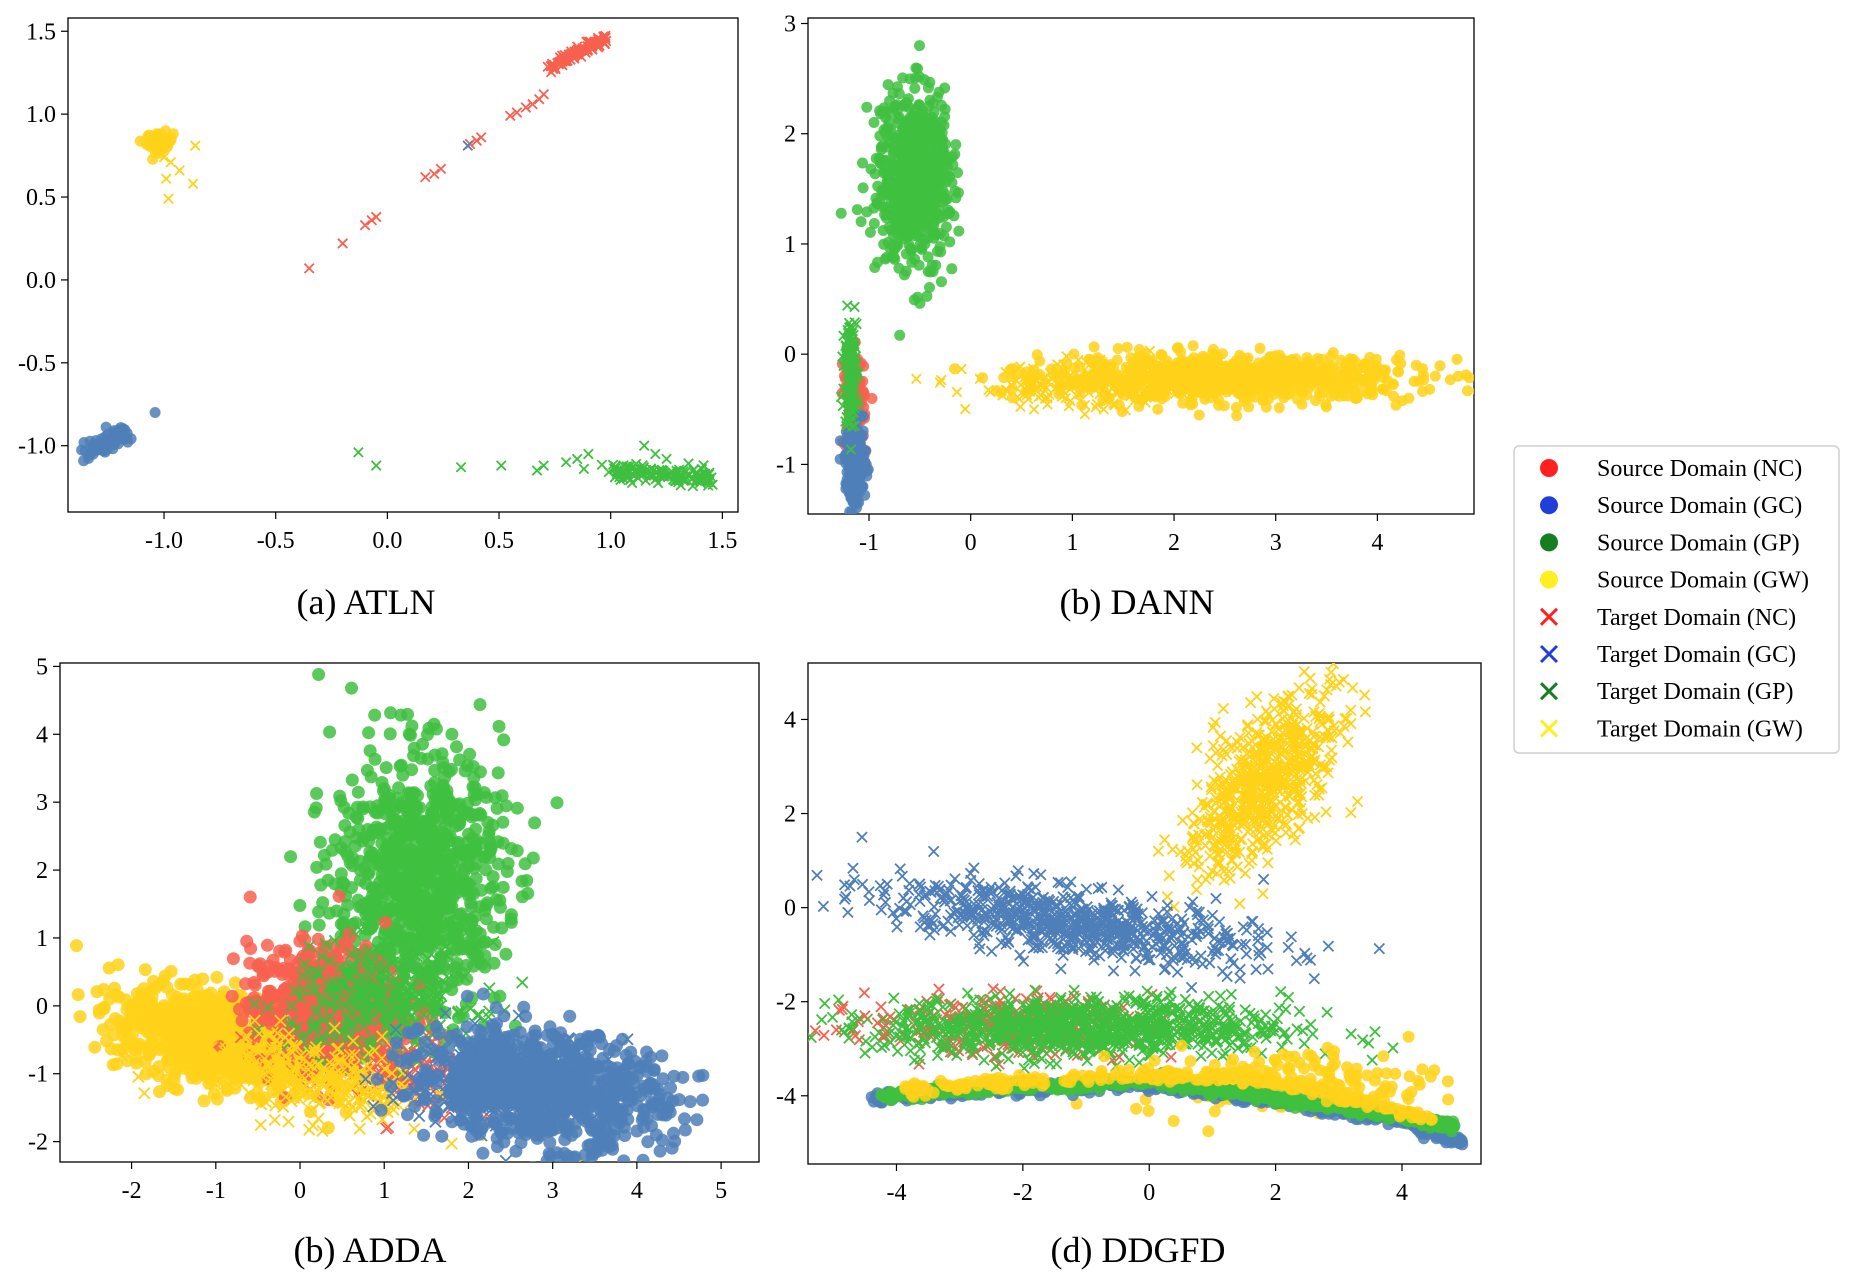  I want to click on panel-title: (b) DANN, so click(1137, 602).